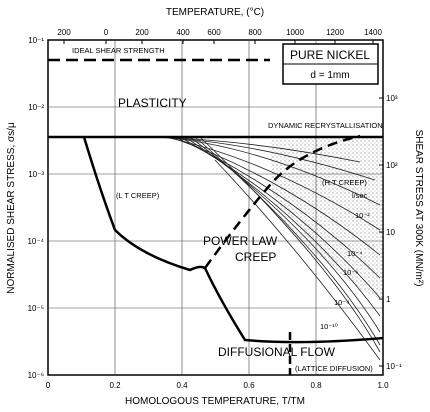 The image size is (430, 412). What do you see at coordinates (35, 241) in the screenshot?
I see `left-tick-label: 10⁻⁴` at bounding box center [35, 241].